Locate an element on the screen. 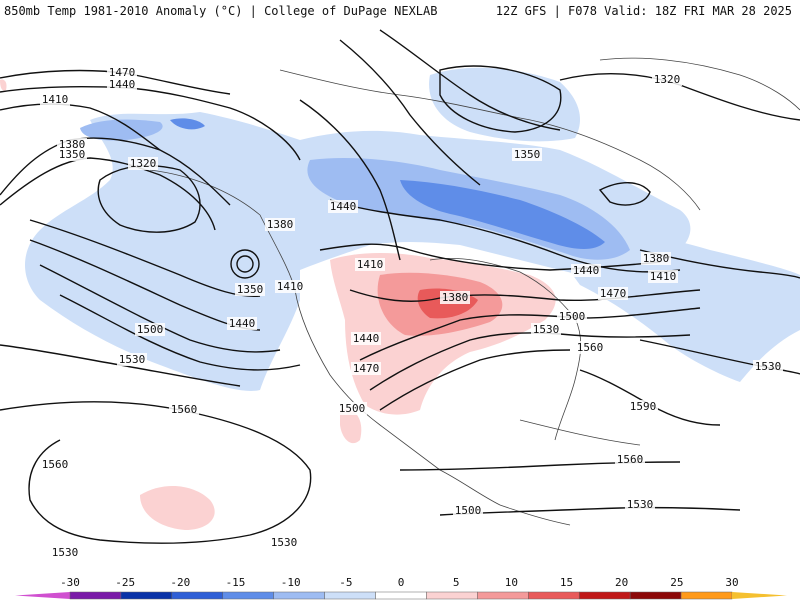 This screenshot has width=800, height=604. colorbar-tick-label: -5 is located at coordinates (346, 582).